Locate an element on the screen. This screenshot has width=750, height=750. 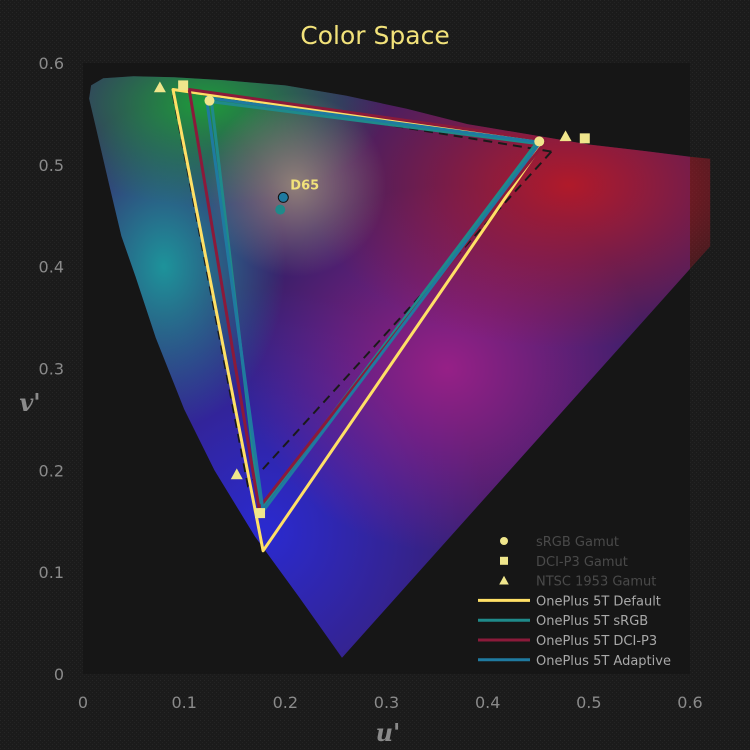
legend-label: OnePlus 5T sRGB is located at coordinates (592, 621).